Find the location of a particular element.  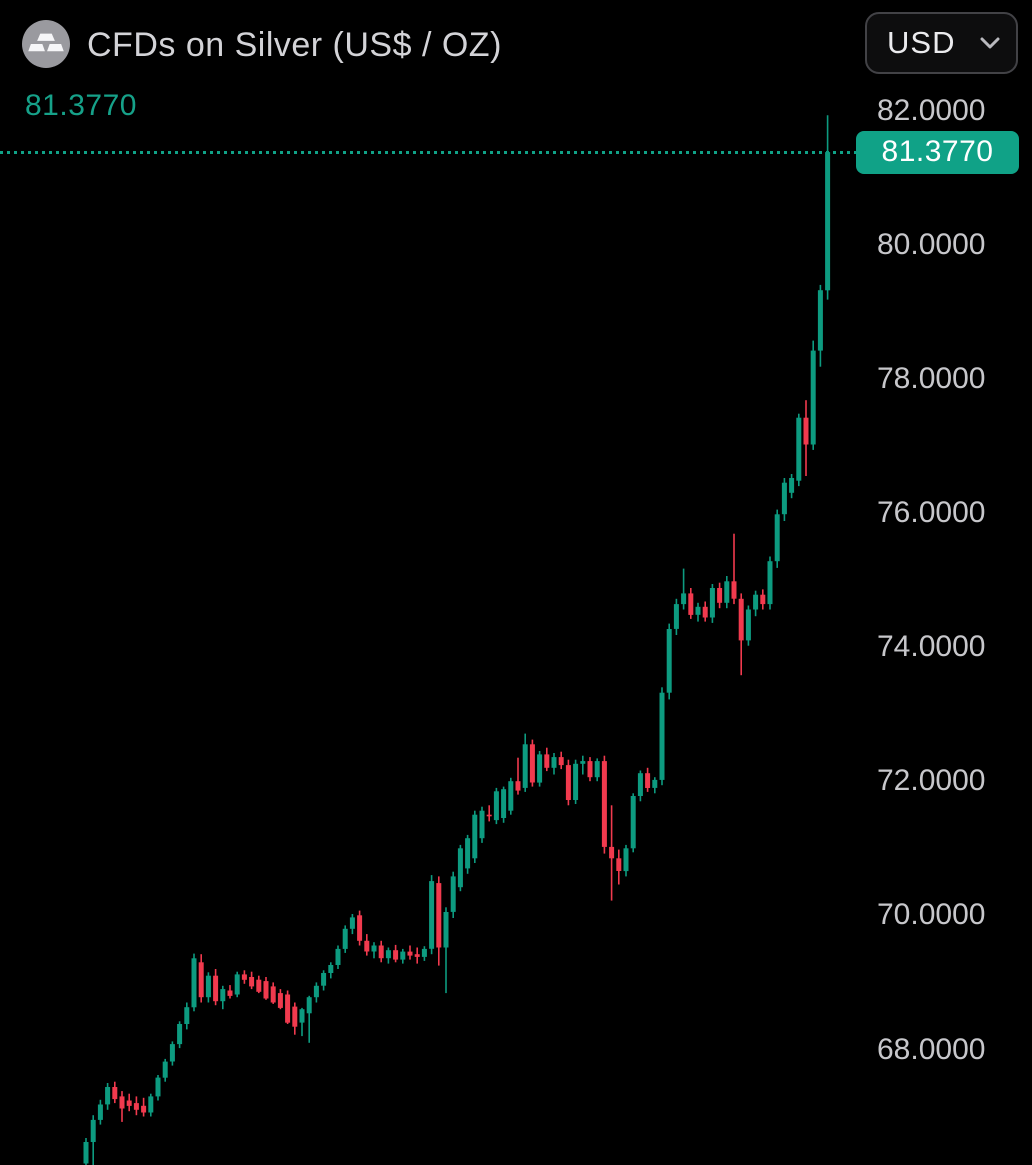

currency-selector: USD is located at coordinates (941, 43).